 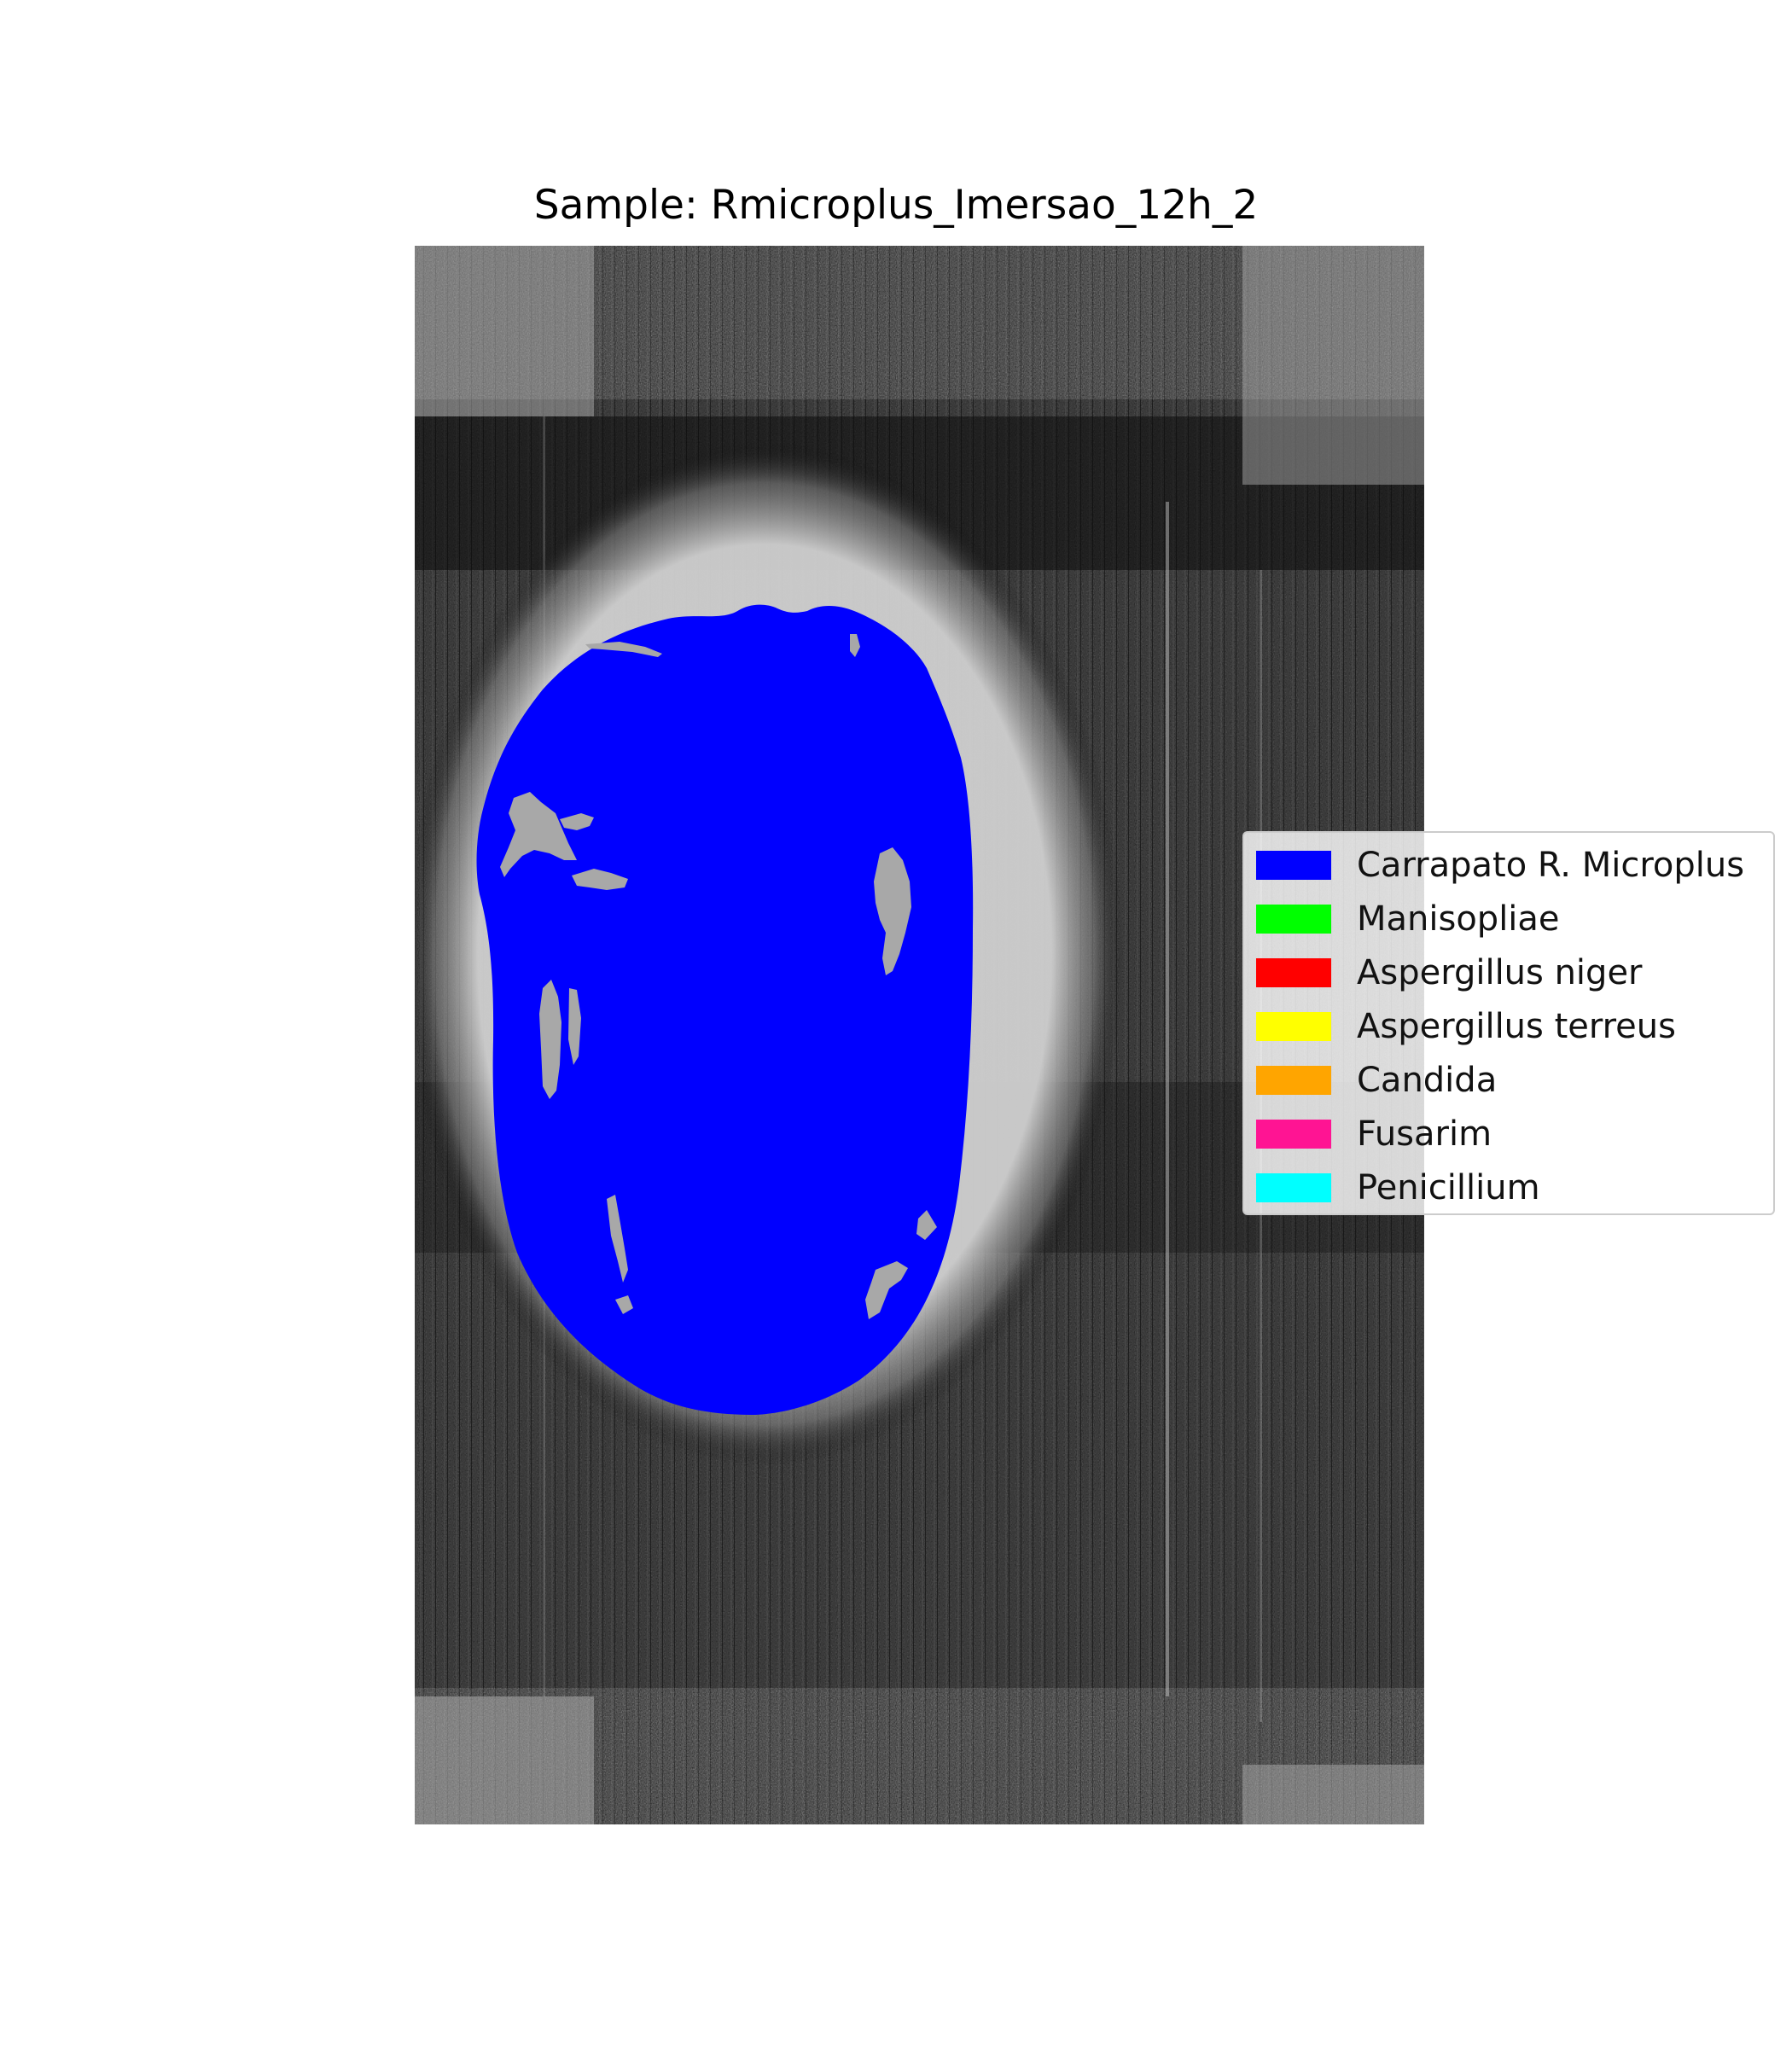 I want to click on legend-entry: Carrapato R. Microplus, so click(x=1500, y=865).